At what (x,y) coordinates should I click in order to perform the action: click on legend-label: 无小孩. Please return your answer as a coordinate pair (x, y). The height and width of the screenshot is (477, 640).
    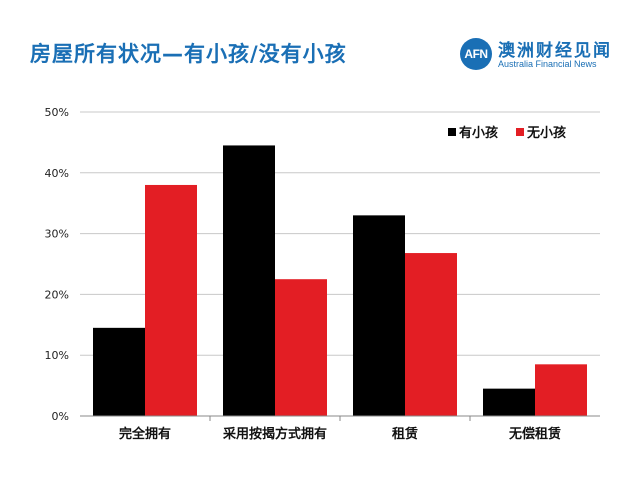
    Looking at the image, I should click on (546, 133).